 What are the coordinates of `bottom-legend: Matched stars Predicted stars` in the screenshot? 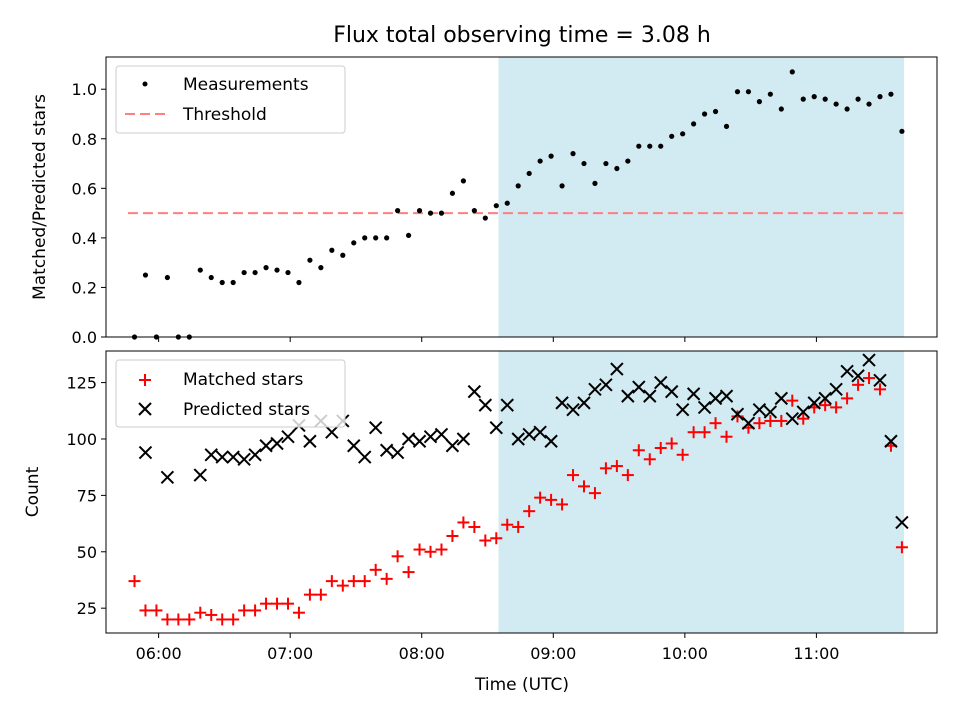 It's located at (230, 393).